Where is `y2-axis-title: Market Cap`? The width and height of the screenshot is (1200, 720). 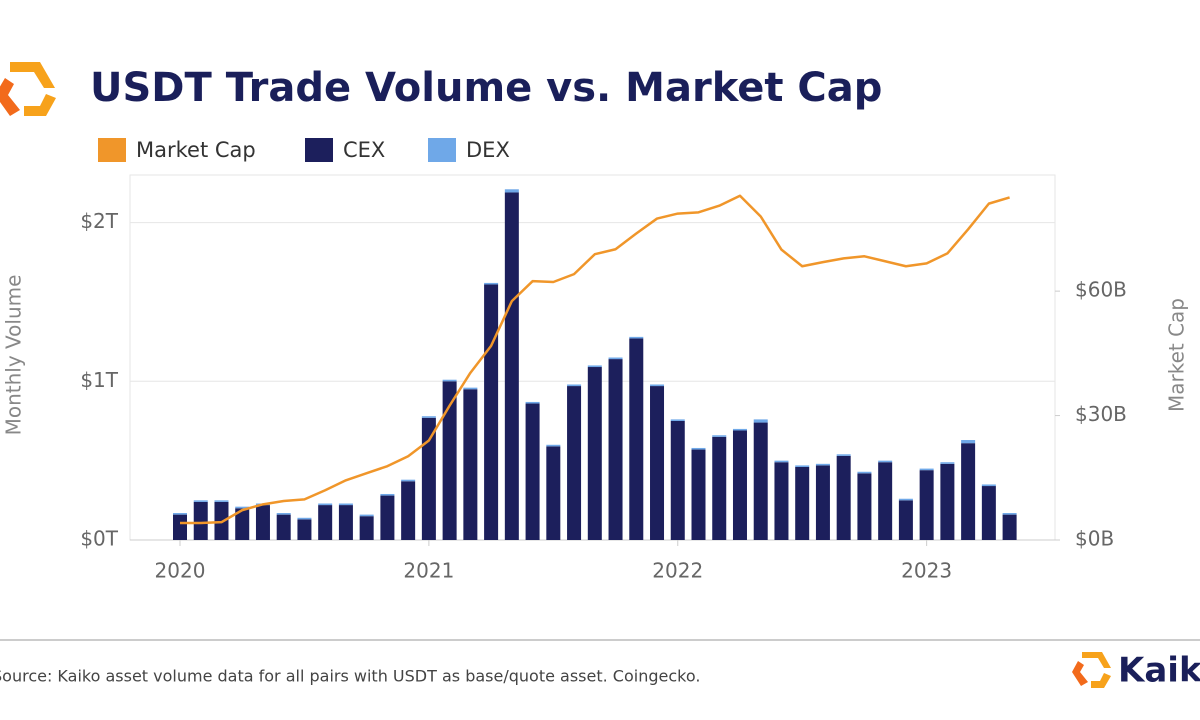 y2-axis-title: Market Cap is located at coordinates (1177, 355).